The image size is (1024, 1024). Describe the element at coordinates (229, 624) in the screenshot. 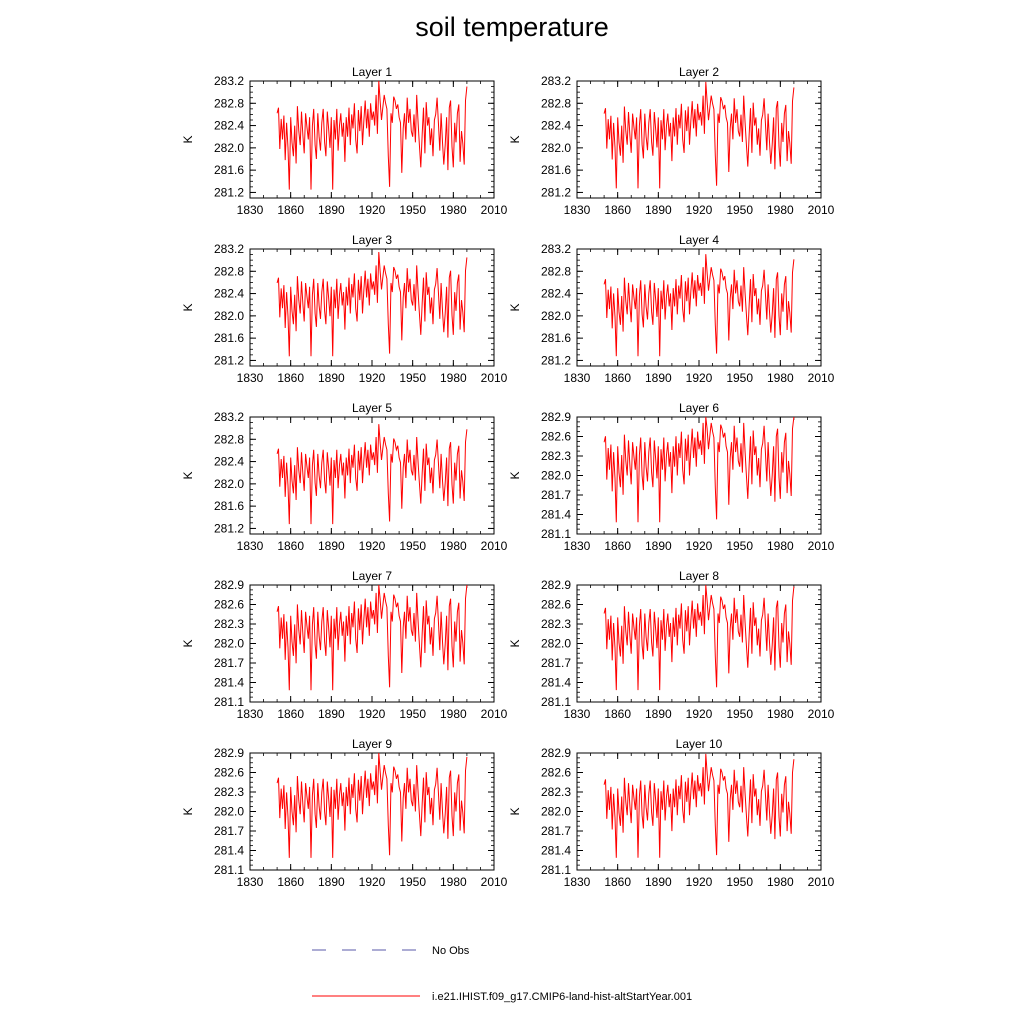

I see `layer-7-ytick-label: 282.3` at that location.